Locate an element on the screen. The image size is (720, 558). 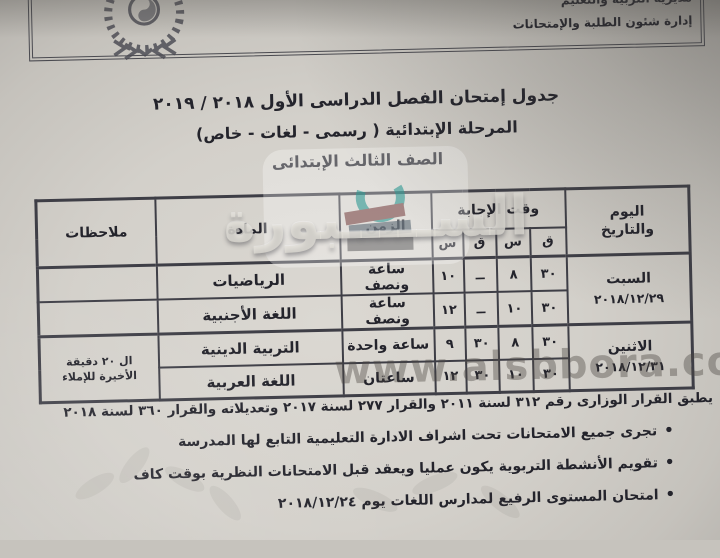
day-cell-saturday: السبت ٢٠١٨/١٢/٢٩ is located at coordinates (629, 289).